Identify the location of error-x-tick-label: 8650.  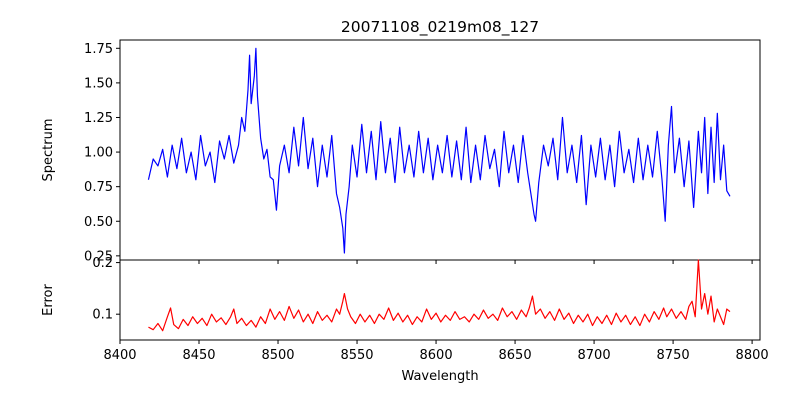
(515, 355).